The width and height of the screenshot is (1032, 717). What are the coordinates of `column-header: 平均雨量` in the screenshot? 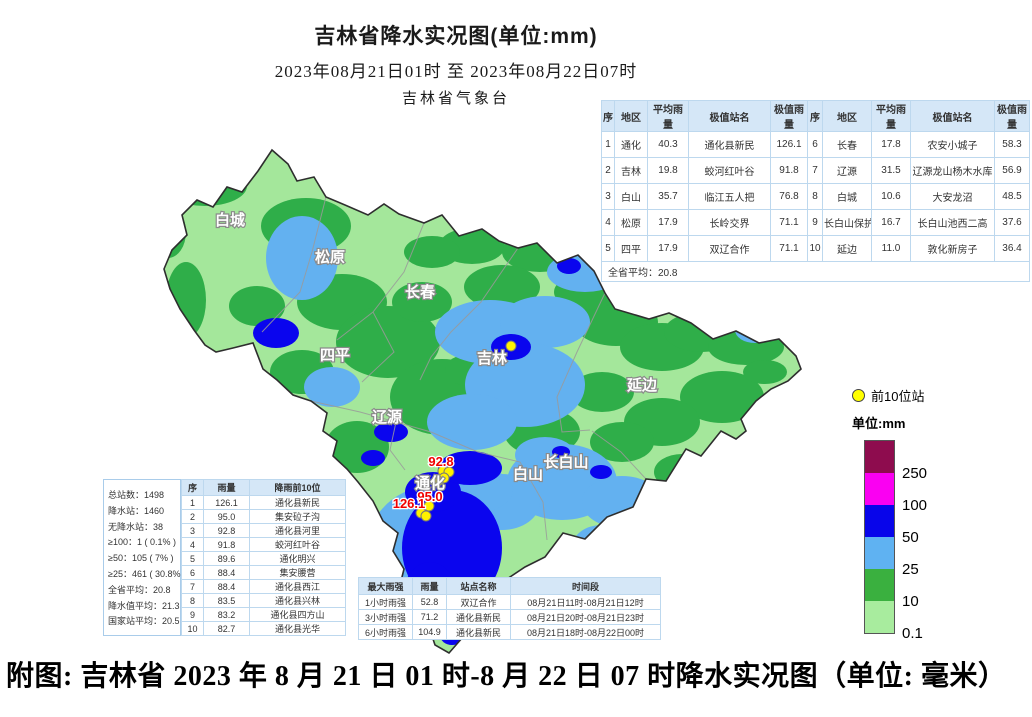 It's located at (668, 116).